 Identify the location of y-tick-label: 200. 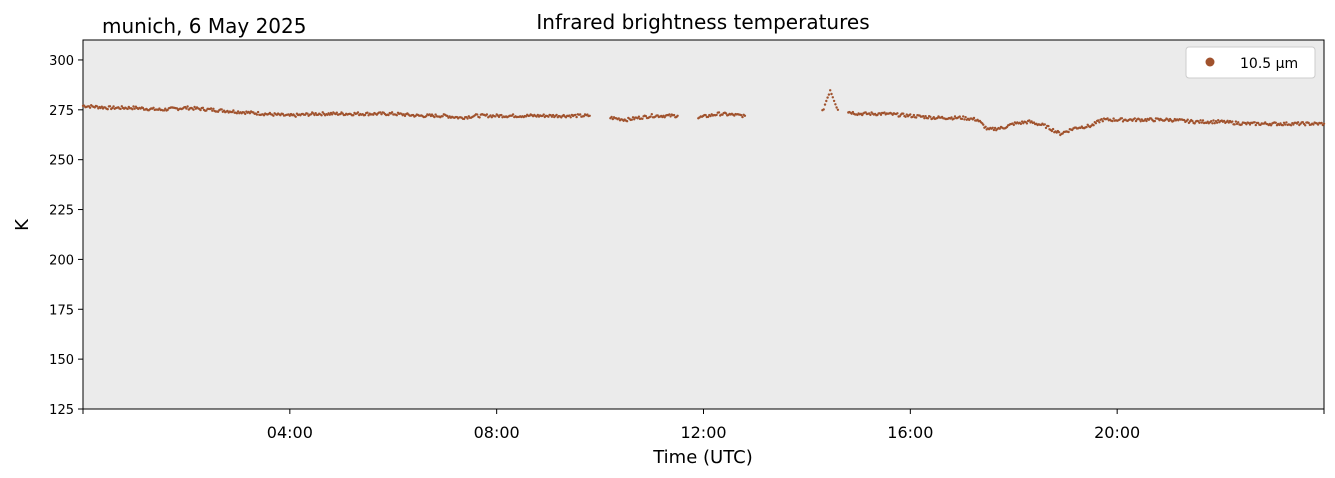
(61, 260).